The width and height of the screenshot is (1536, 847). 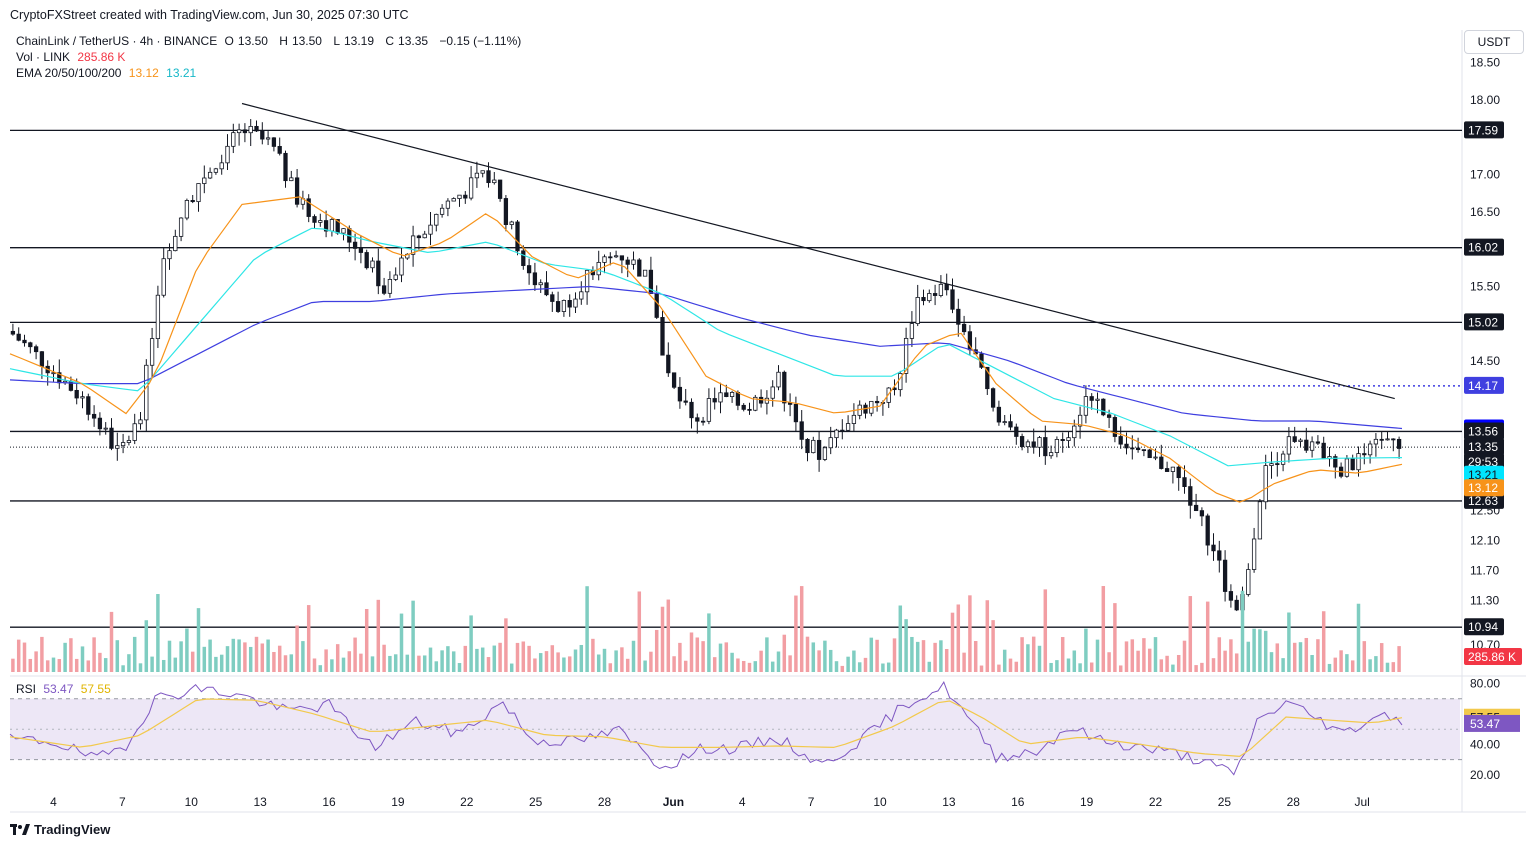 What do you see at coordinates (43, 57) in the screenshot?
I see `volume-label: Vol · LINK` at bounding box center [43, 57].